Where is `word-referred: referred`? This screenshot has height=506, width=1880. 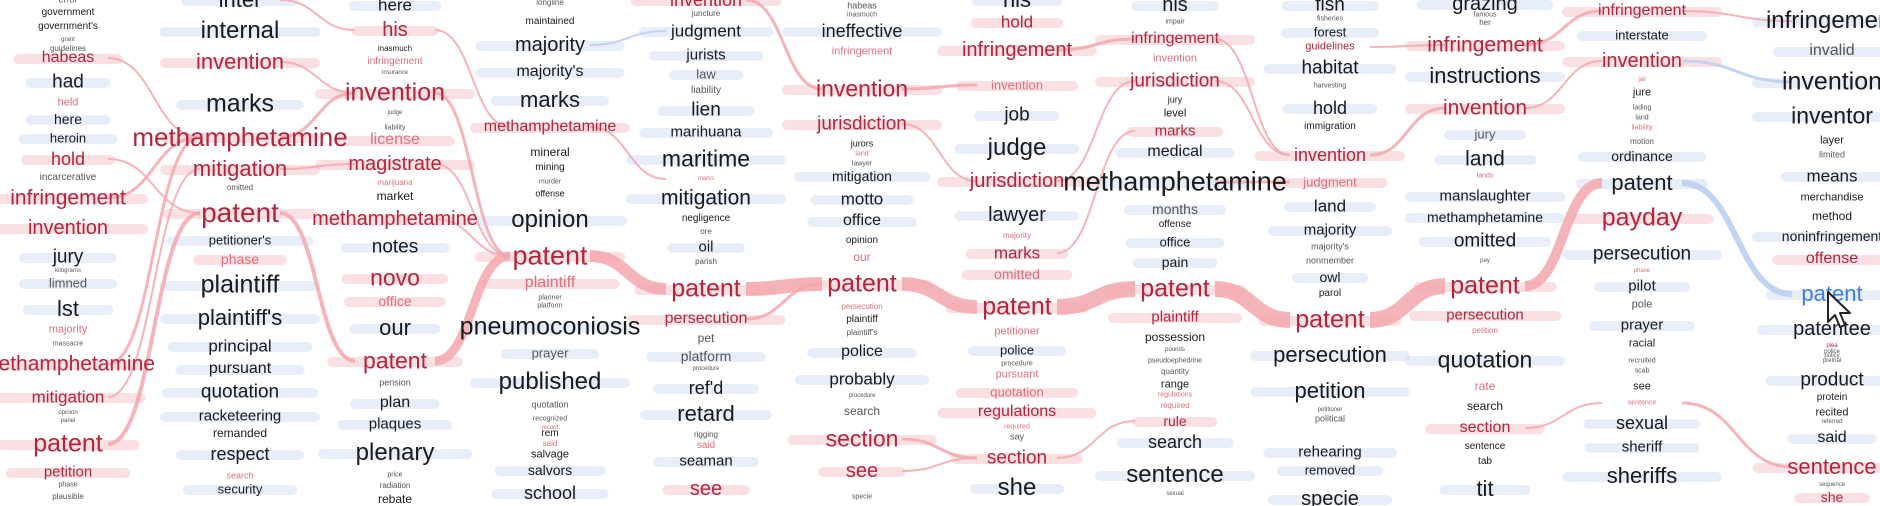
word-referred: referred is located at coordinates (1832, 422).